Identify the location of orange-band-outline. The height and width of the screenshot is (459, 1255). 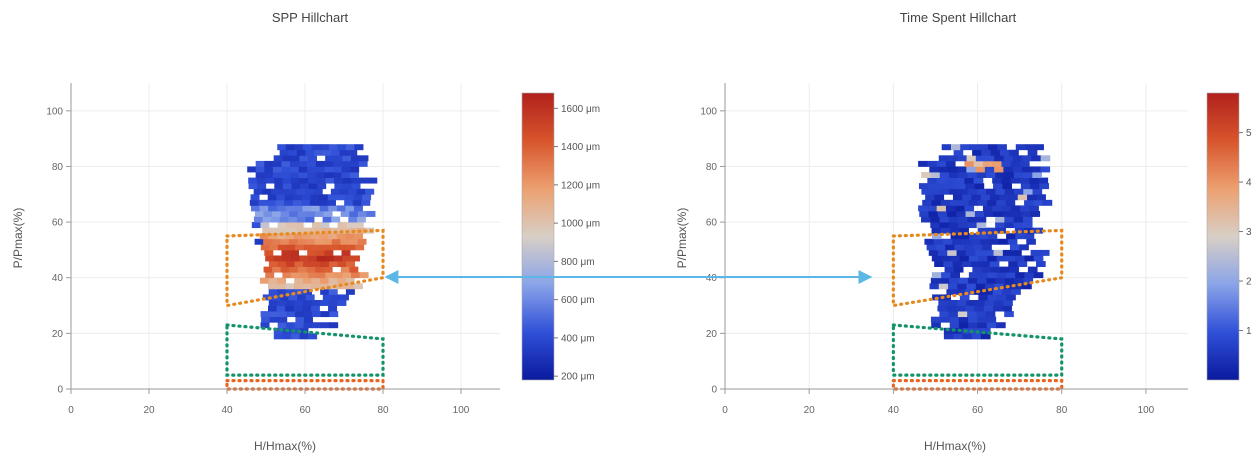
(305, 268).